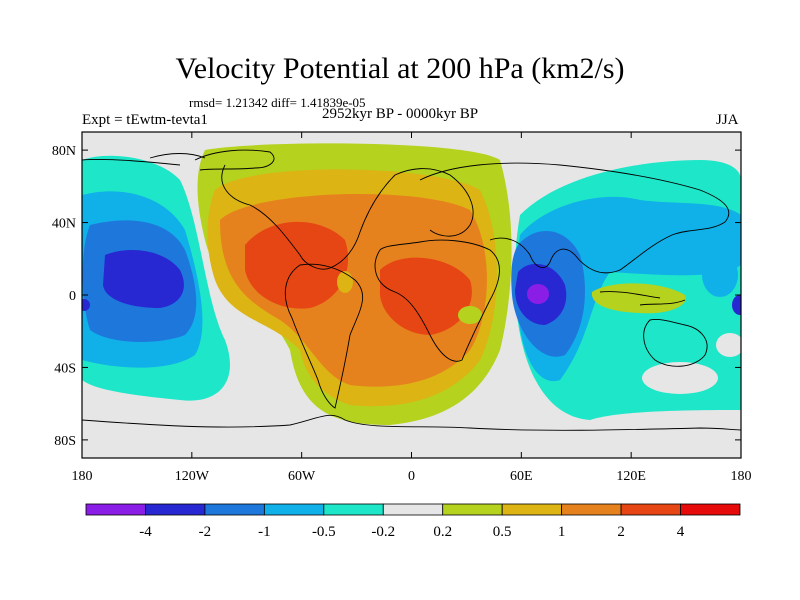  Describe the element at coordinates (400, 114) in the screenshot. I see `period-label: 2952kyr BP - 0000kyr BP` at that location.